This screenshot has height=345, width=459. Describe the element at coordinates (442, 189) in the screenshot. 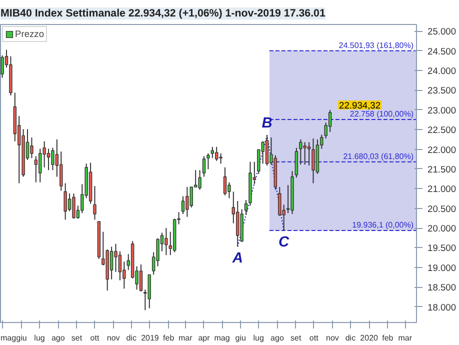

I see `y-tick-label: 21.000` at that location.